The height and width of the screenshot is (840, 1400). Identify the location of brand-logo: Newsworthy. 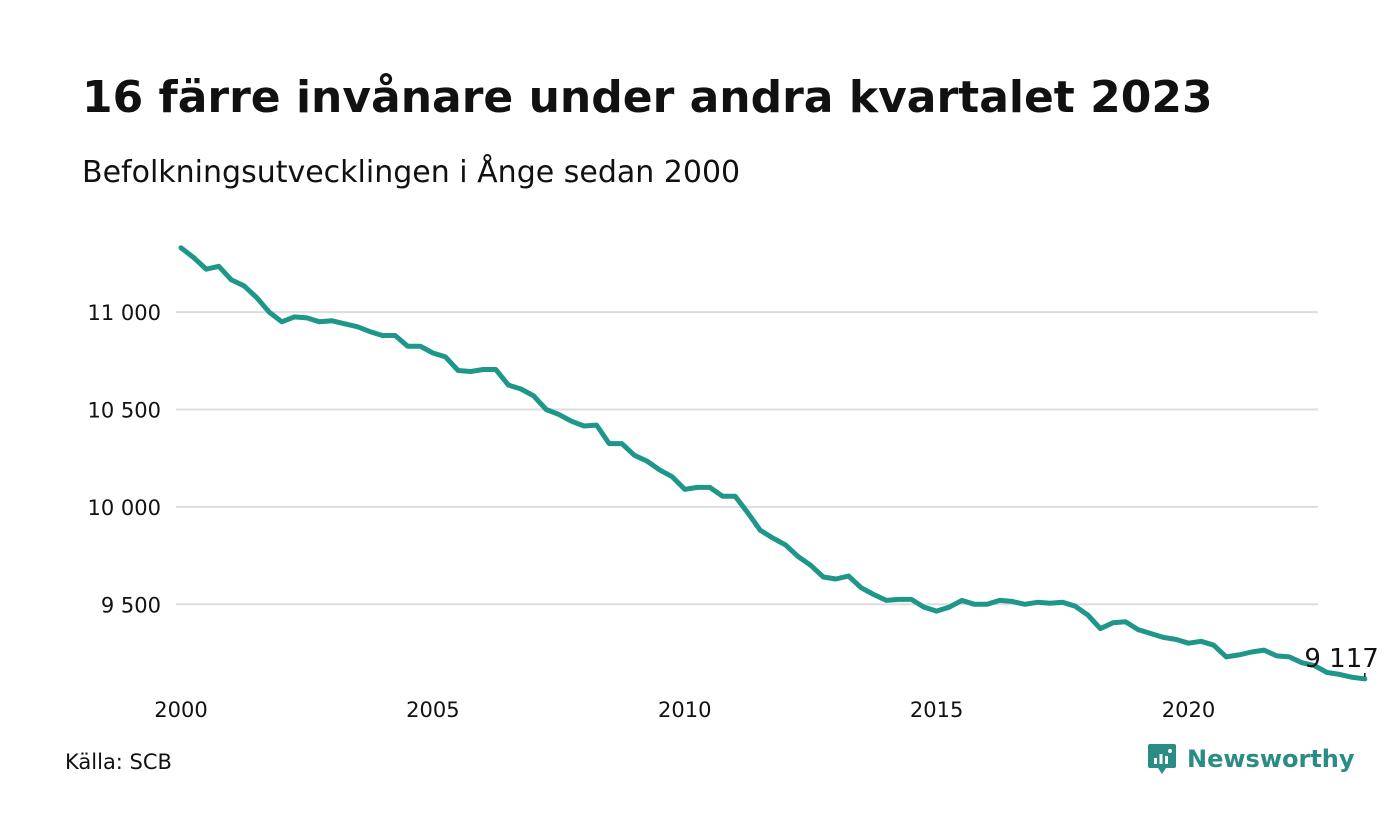
(1251, 759).